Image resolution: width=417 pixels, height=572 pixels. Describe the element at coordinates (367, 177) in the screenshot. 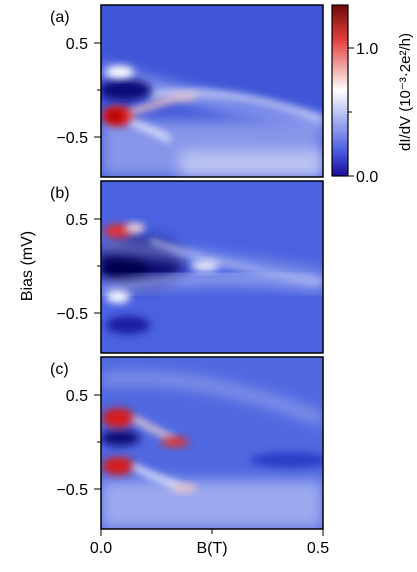

I see `colorbar-label-0: 0.0` at that location.